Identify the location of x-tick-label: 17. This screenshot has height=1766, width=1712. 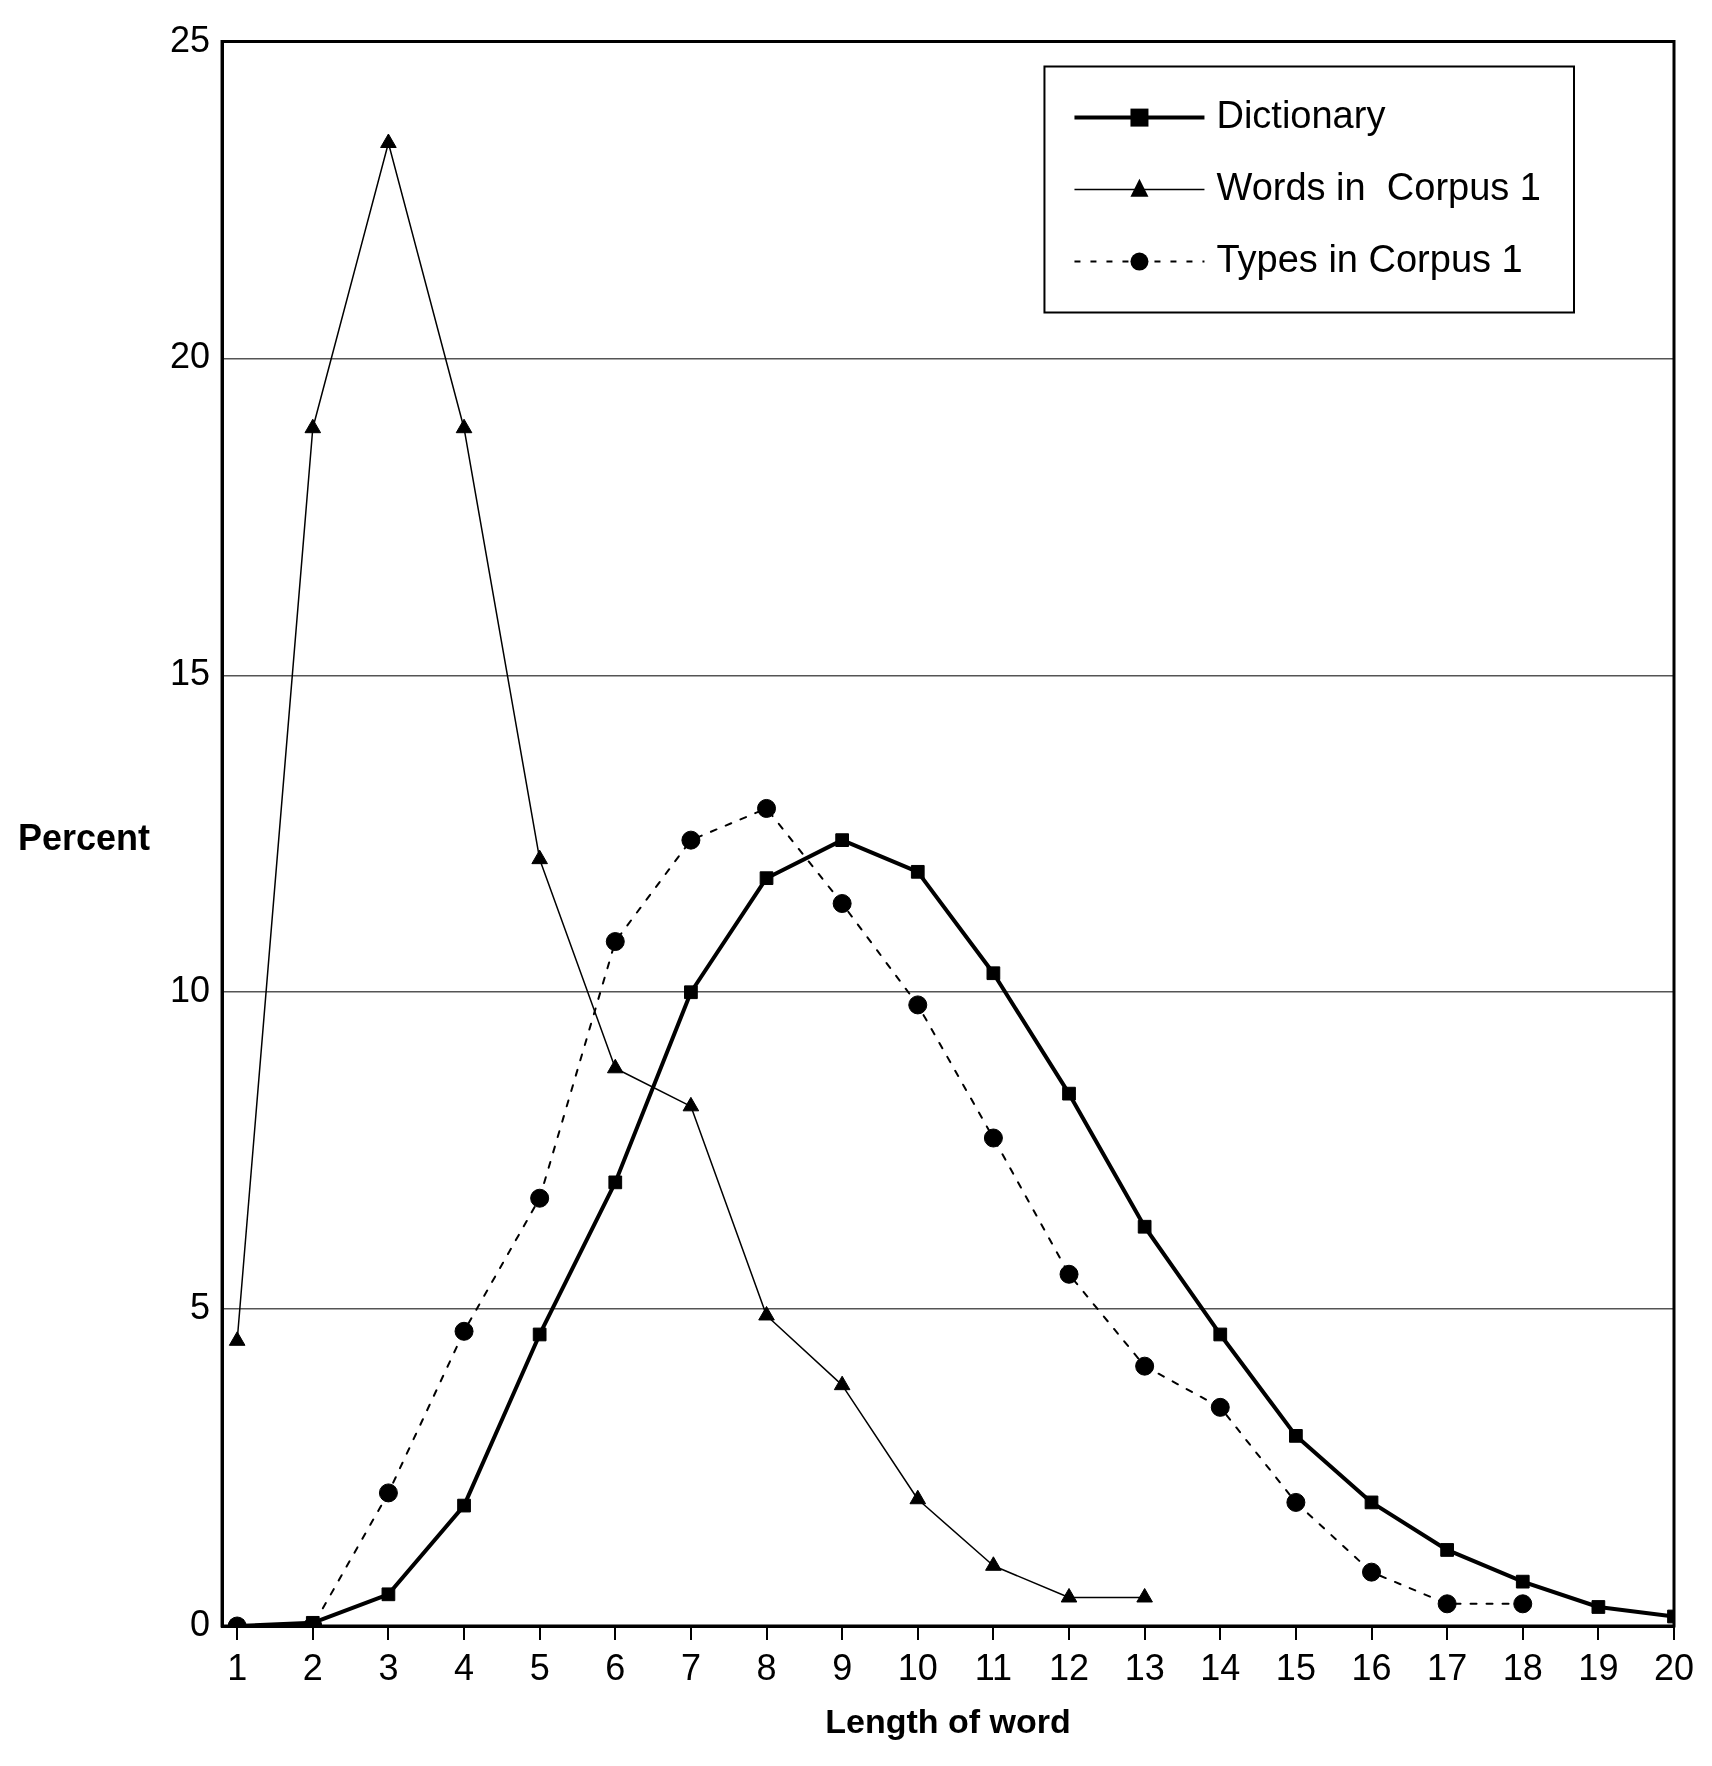
(1447, 1667).